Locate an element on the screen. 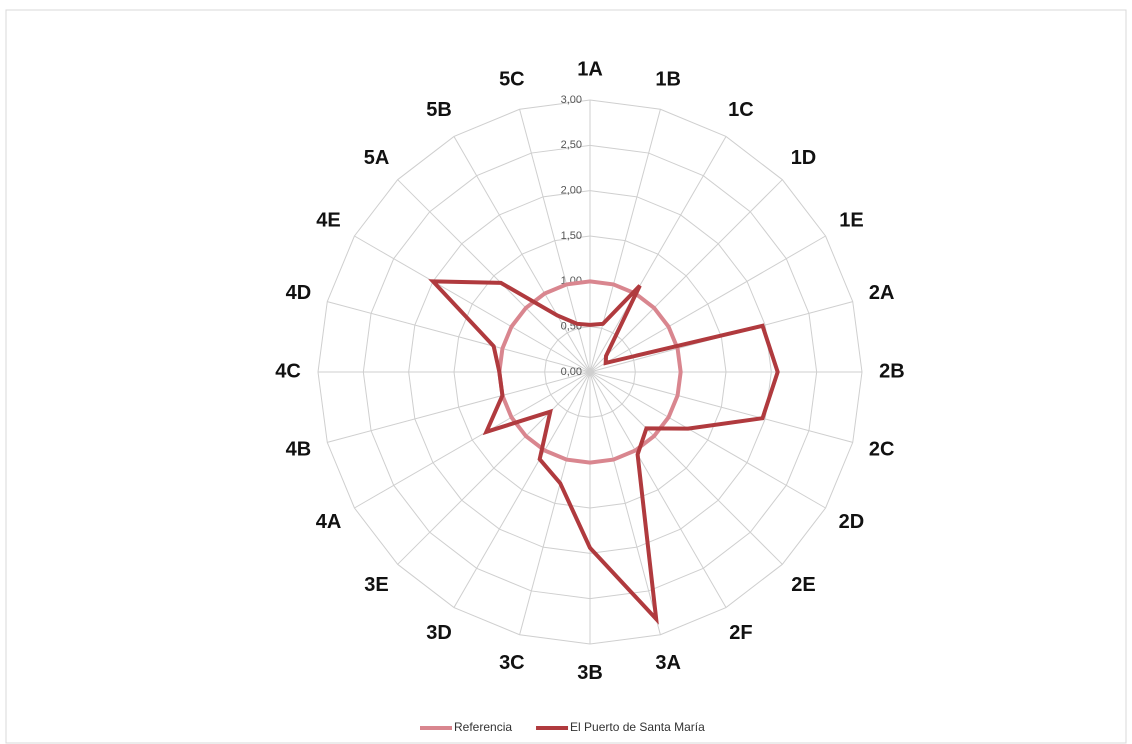 Image resolution: width=1132 pixels, height=744 pixels. legend-label: El Puerto de Santa María is located at coordinates (637, 727).